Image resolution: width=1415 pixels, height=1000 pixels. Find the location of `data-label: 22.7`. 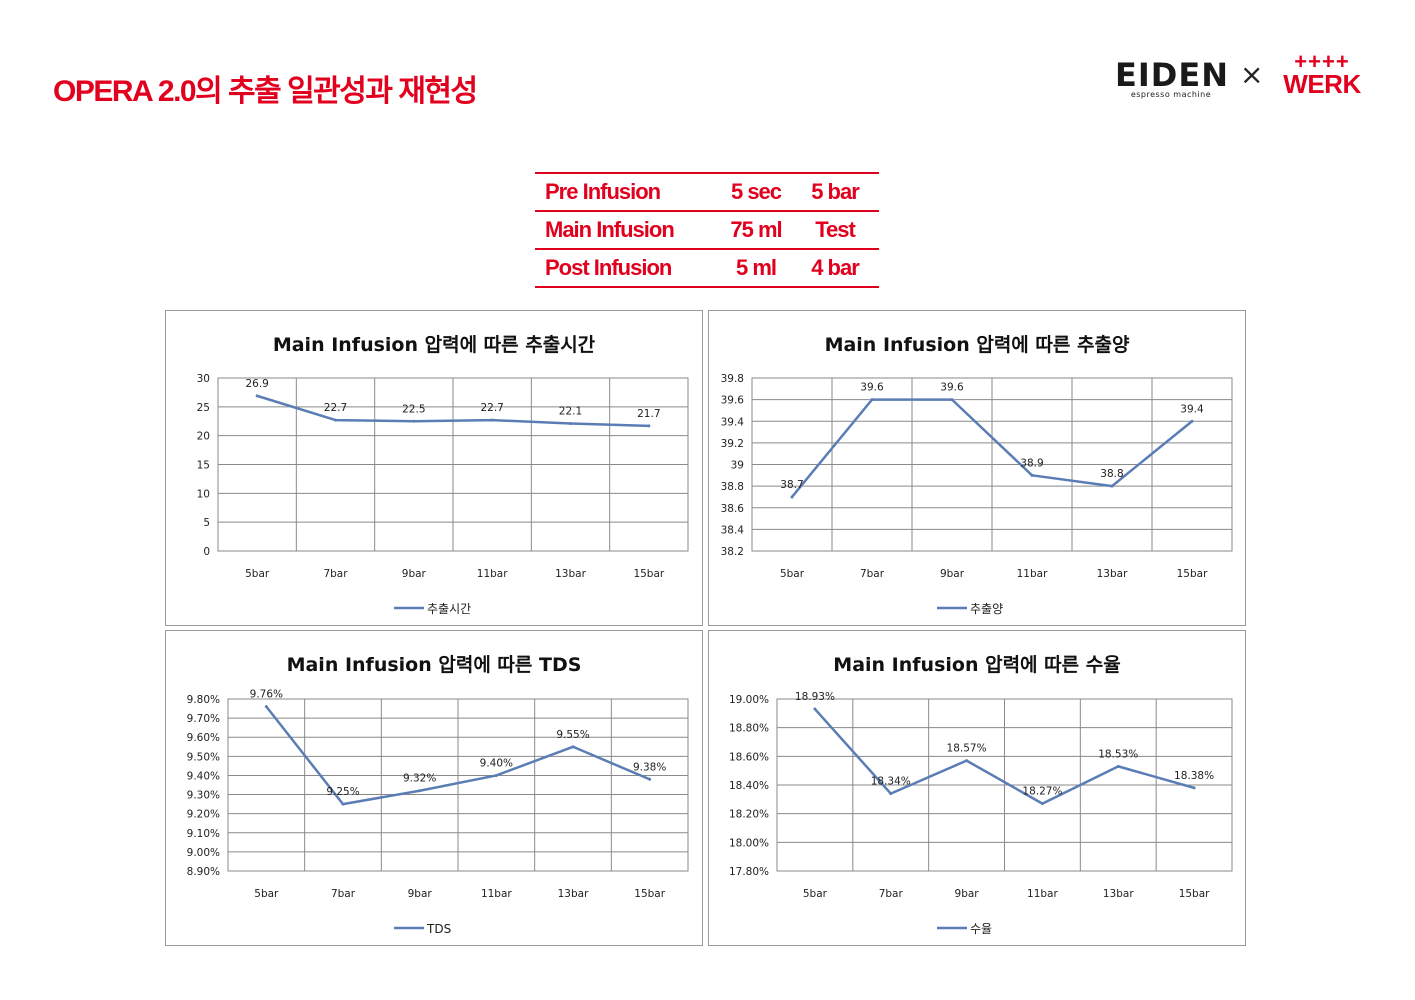

data-label: 22.7 is located at coordinates (491, 408).